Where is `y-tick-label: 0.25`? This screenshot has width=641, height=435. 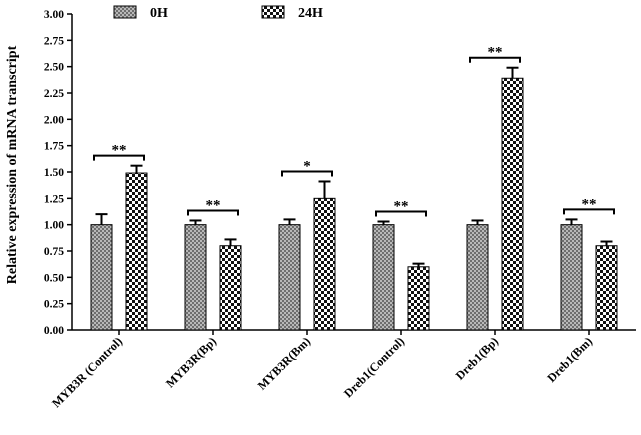
y-tick-label: 0.25 is located at coordinates (54, 305).